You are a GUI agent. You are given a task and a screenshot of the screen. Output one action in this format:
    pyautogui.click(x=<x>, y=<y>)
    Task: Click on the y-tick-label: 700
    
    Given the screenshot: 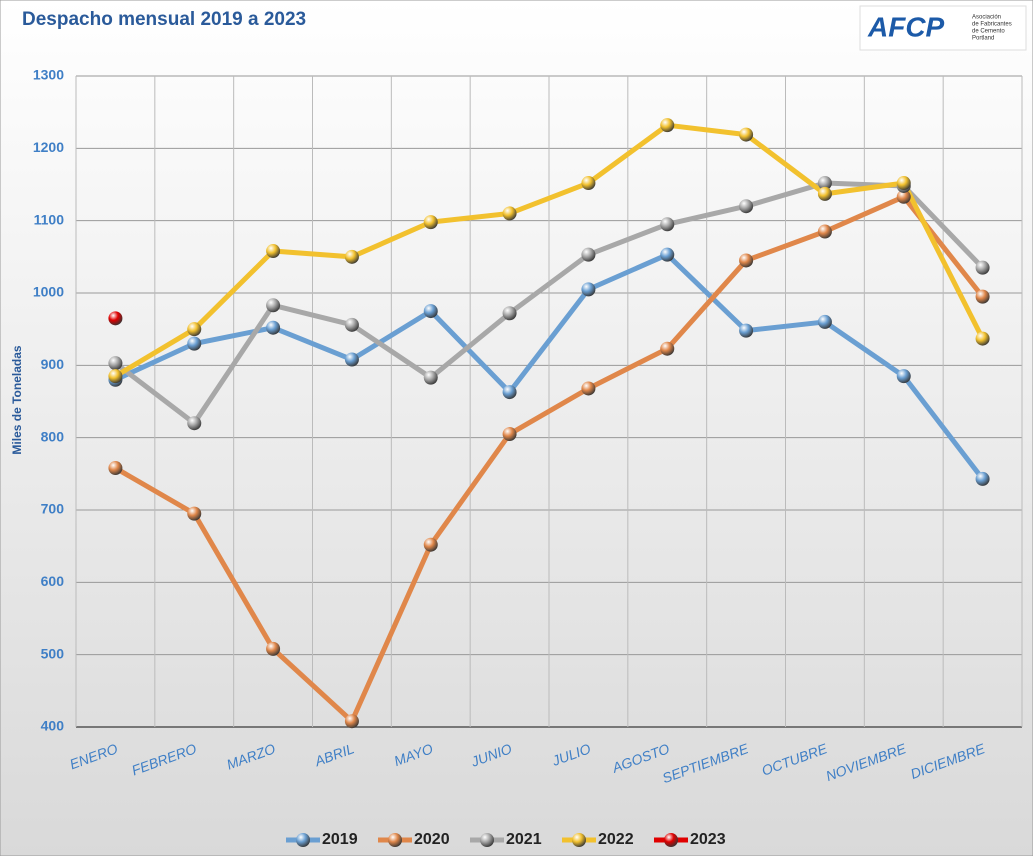 What is the action you would take?
    pyautogui.click(x=53, y=509)
    